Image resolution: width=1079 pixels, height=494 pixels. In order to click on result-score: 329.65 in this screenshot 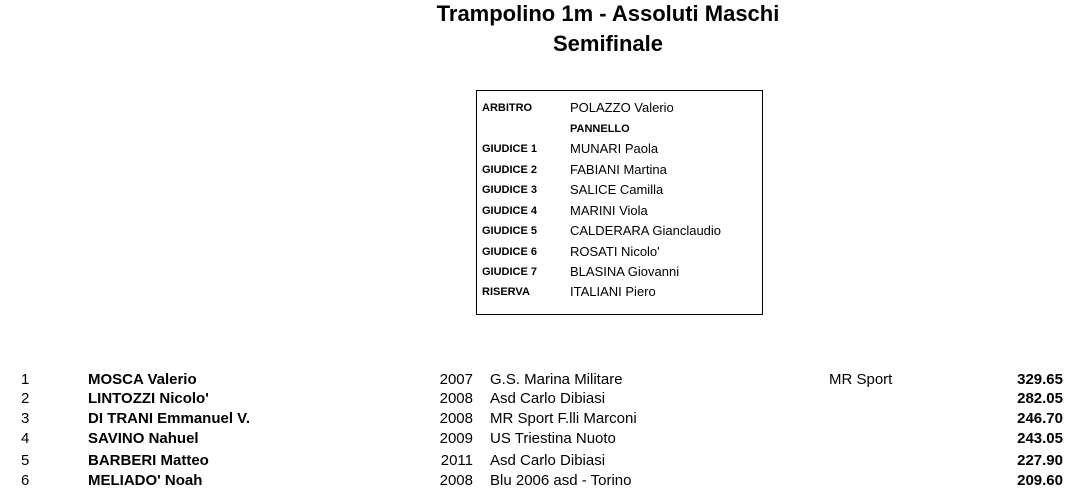, I will do `click(1040, 379)`.